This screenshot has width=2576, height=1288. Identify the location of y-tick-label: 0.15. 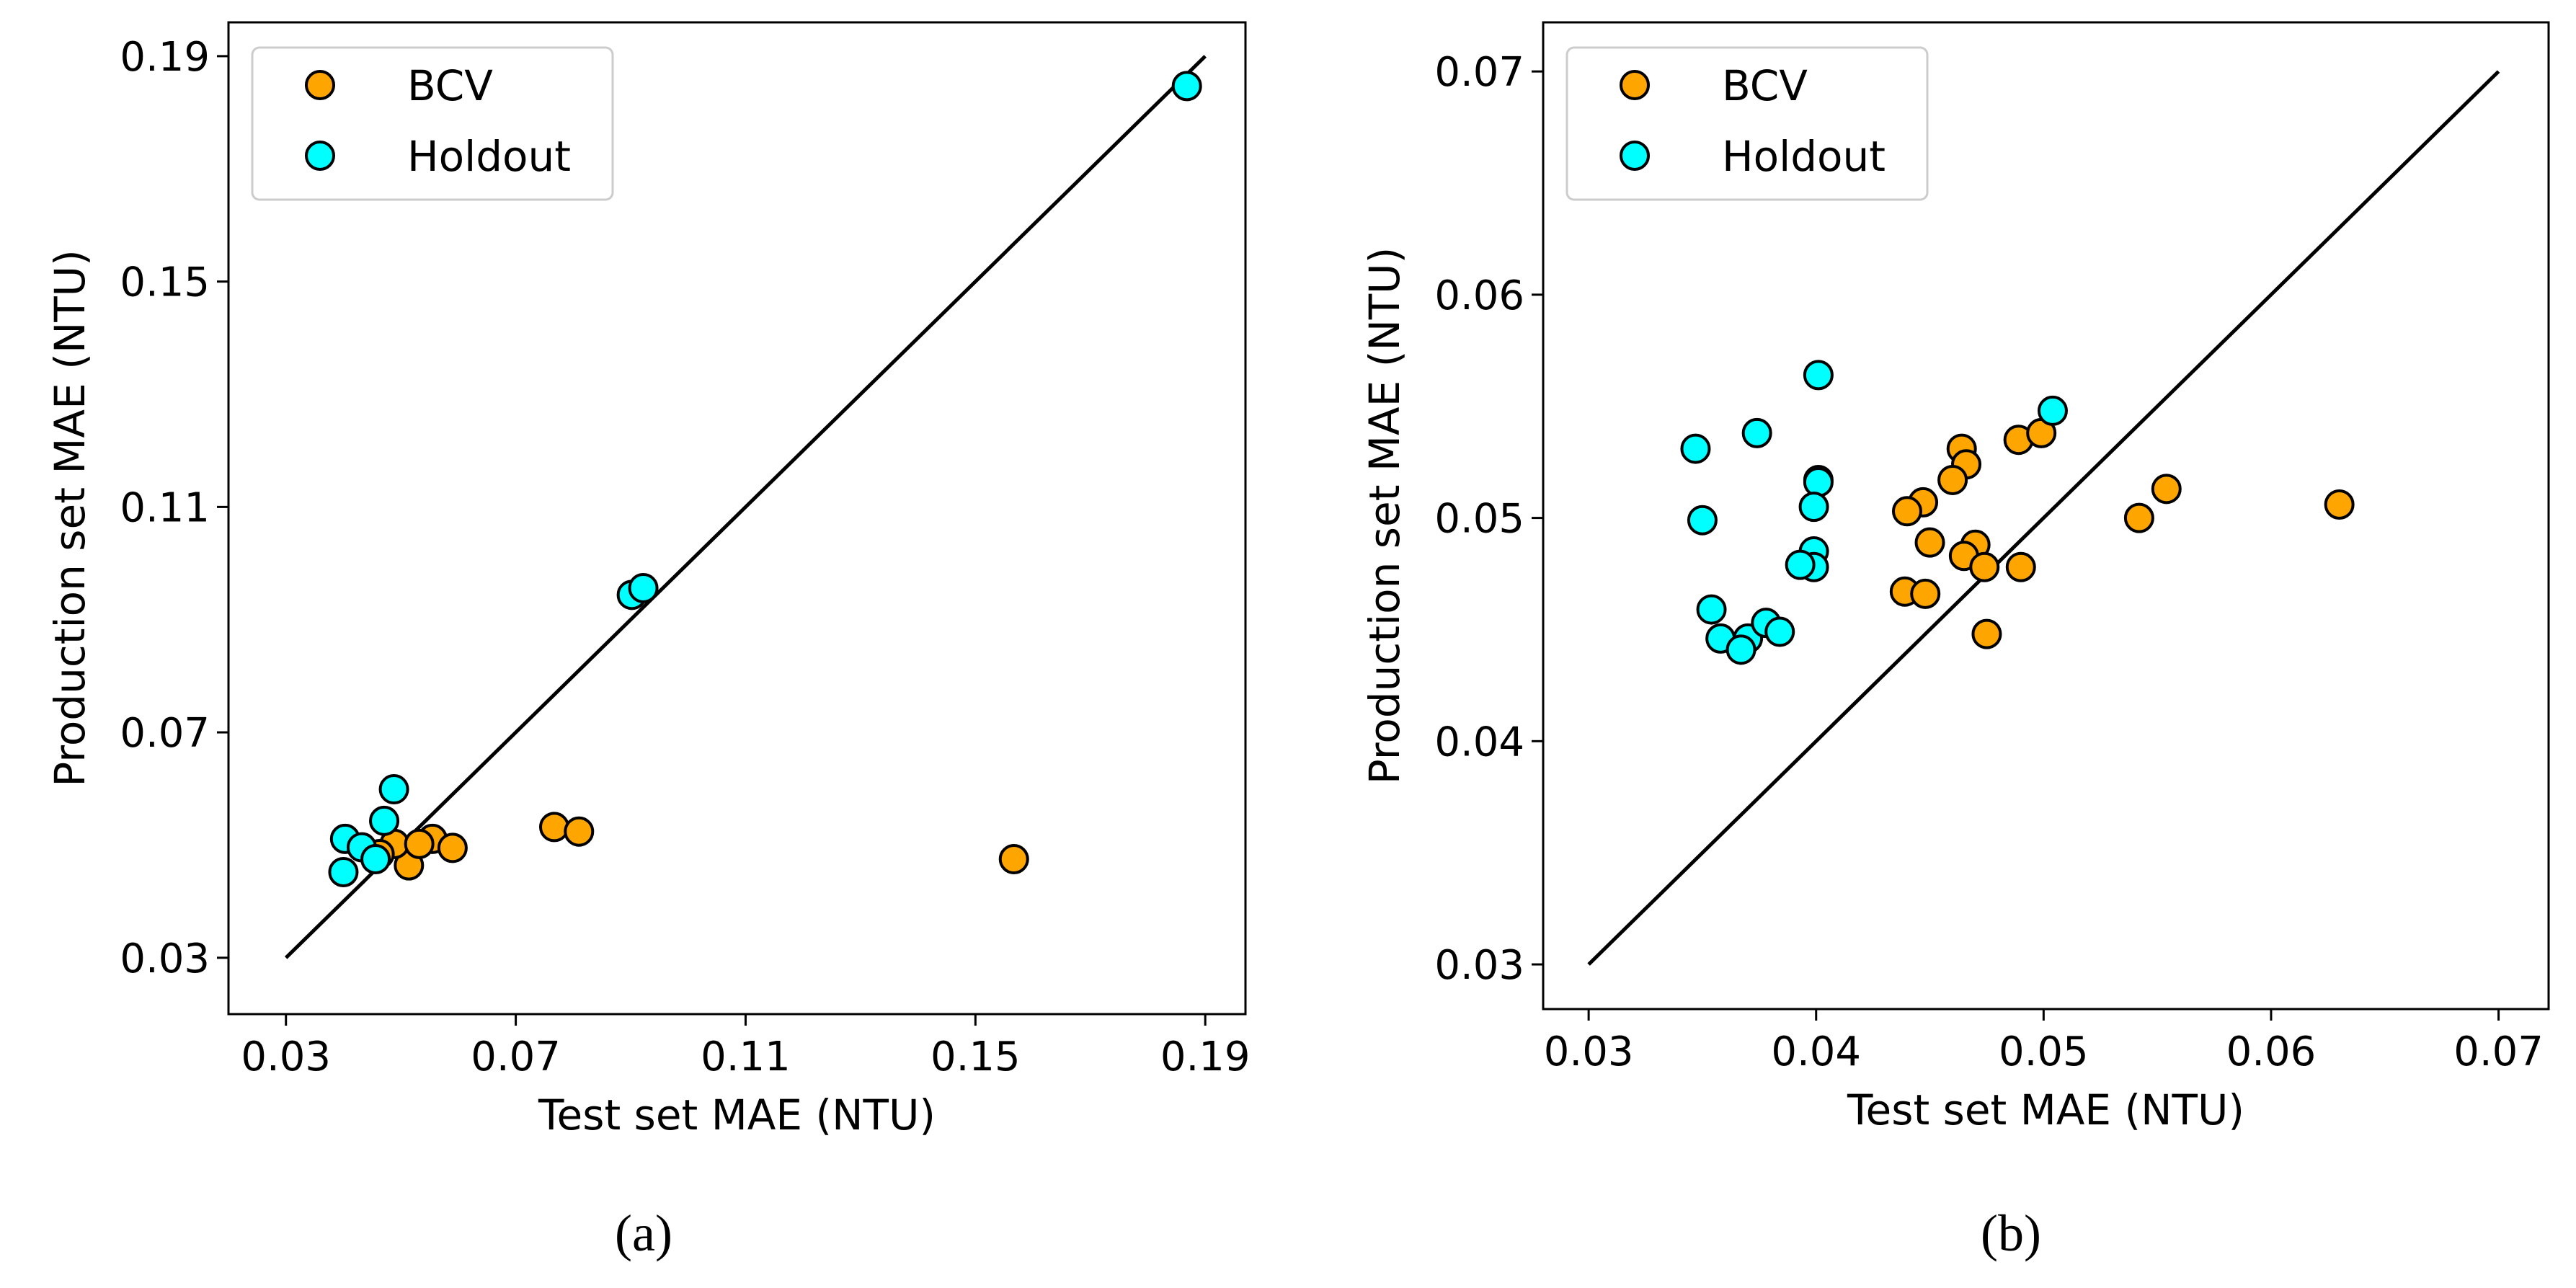
(165, 282).